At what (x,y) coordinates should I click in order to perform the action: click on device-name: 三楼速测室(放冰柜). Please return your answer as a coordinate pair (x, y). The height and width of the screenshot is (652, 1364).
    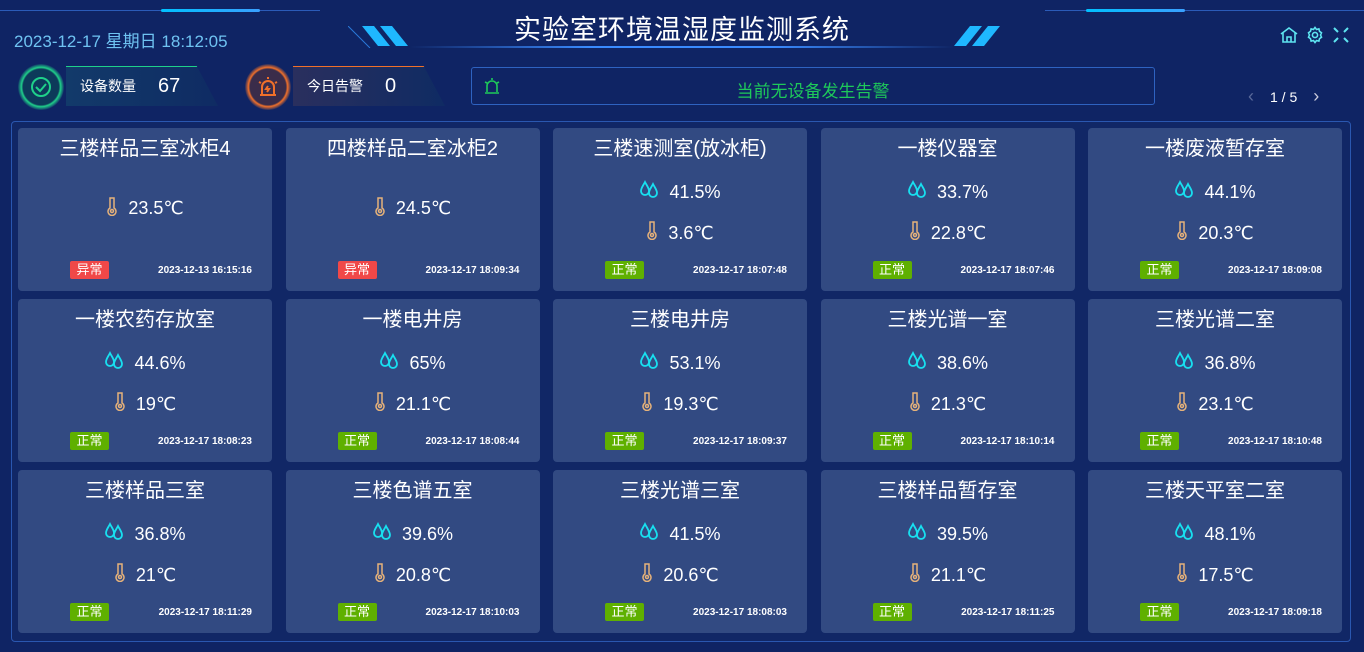
    Looking at the image, I should click on (680, 149).